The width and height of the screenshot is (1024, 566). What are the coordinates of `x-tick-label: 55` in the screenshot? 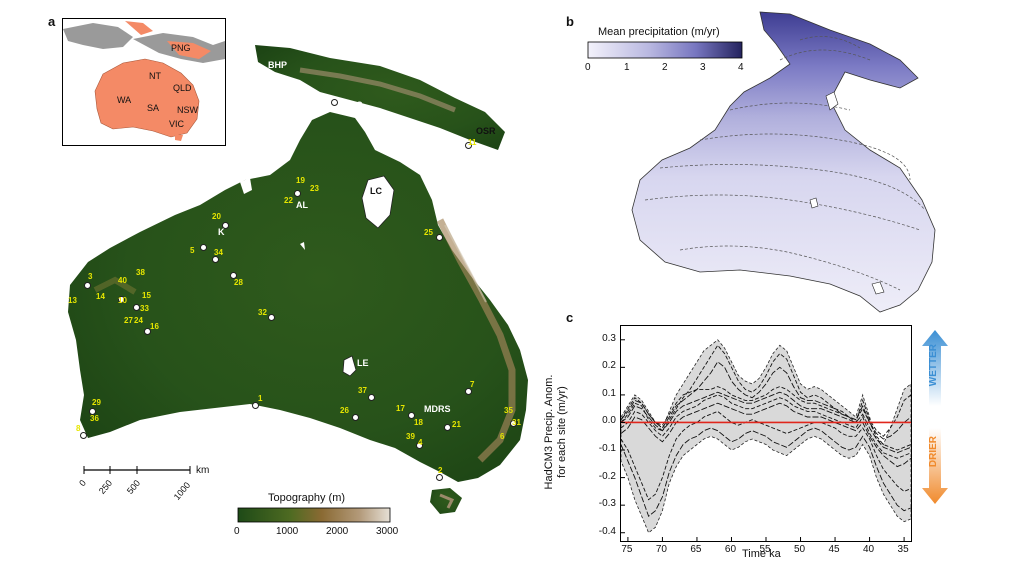 It's located at (765, 549).